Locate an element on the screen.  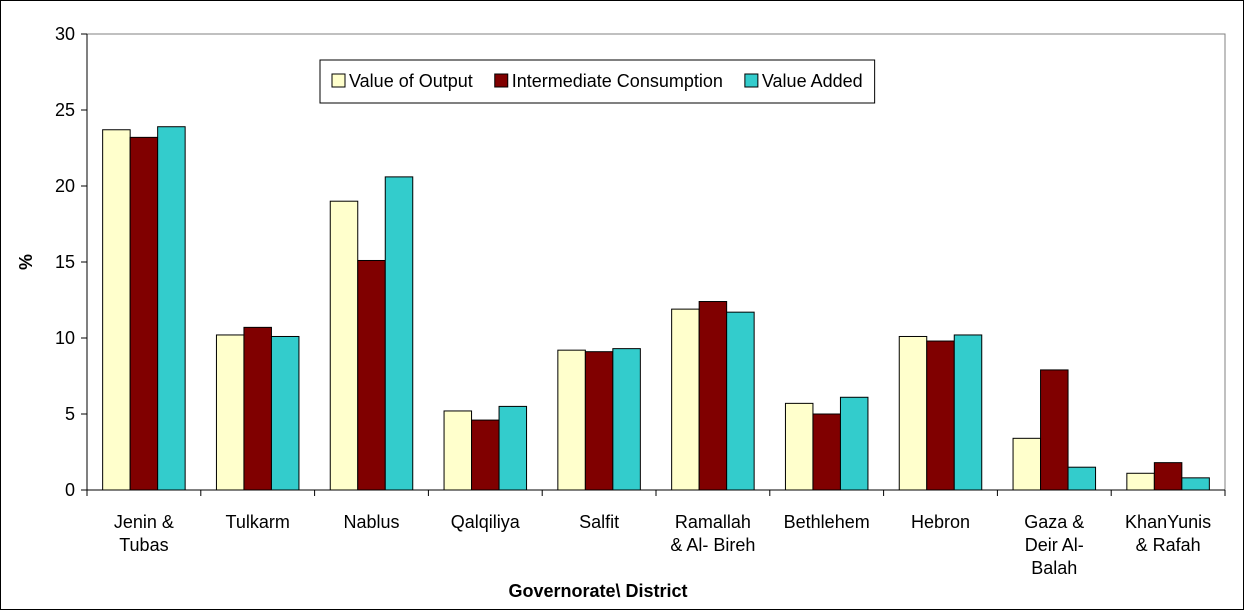
legend-label: Intermediate Consumption is located at coordinates (617, 81).